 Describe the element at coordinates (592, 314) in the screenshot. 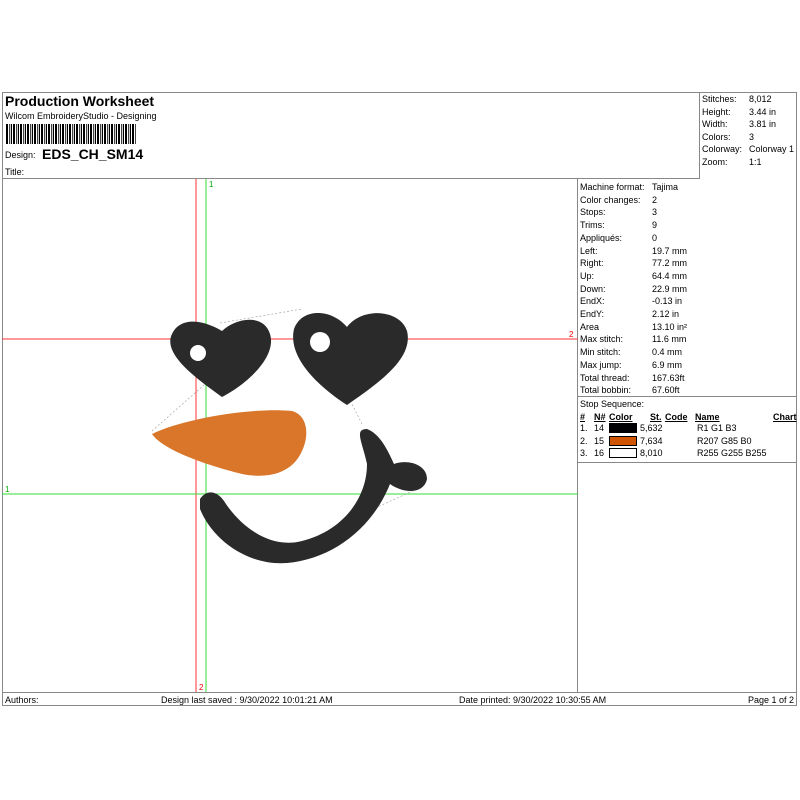

I see `info-key: EndY:` at that location.